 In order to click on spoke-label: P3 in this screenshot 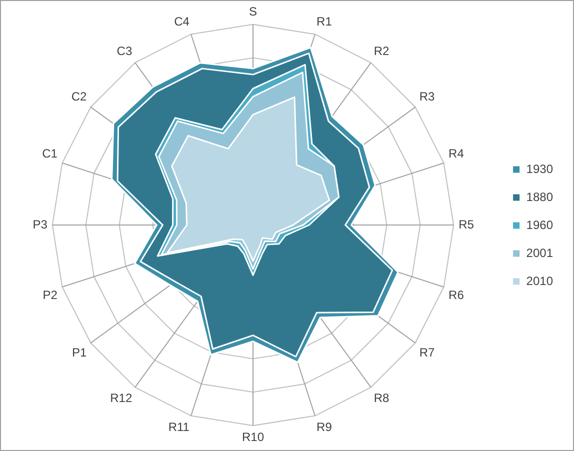, I will do `click(40, 224)`.